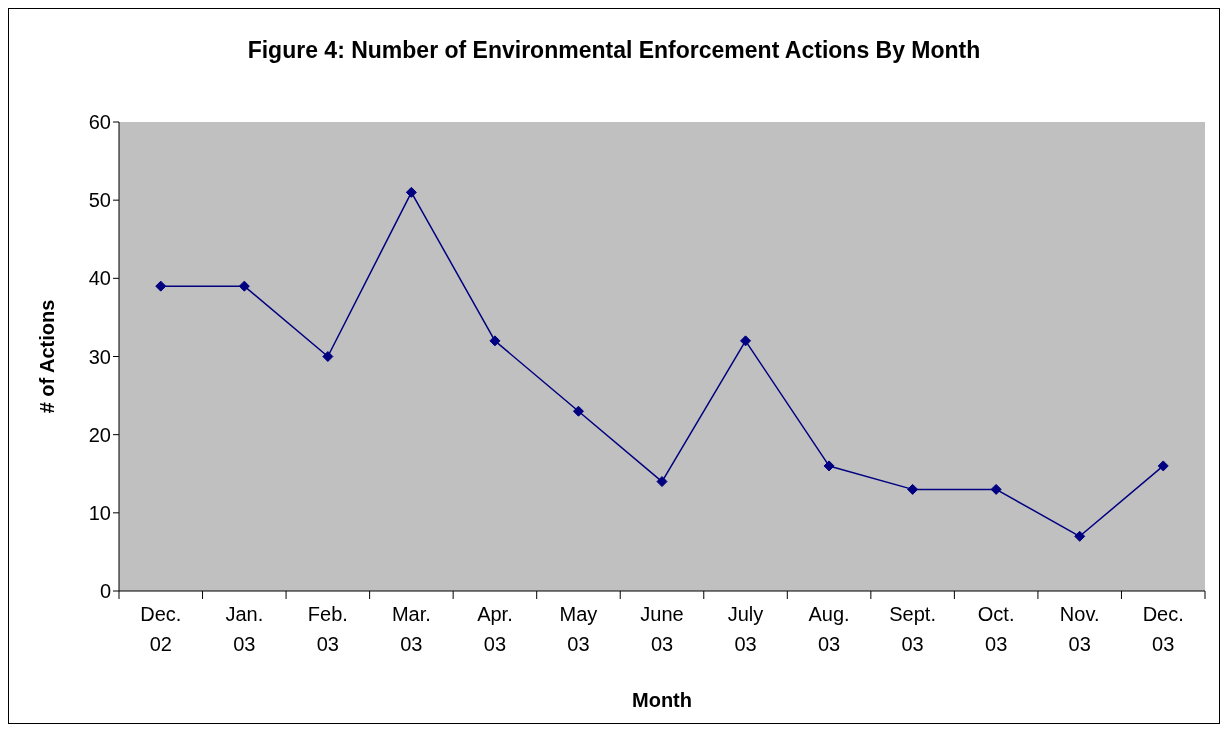  Describe the element at coordinates (829, 629) in the screenshot. I see `x-tick-label: Aug. 03` at that location.